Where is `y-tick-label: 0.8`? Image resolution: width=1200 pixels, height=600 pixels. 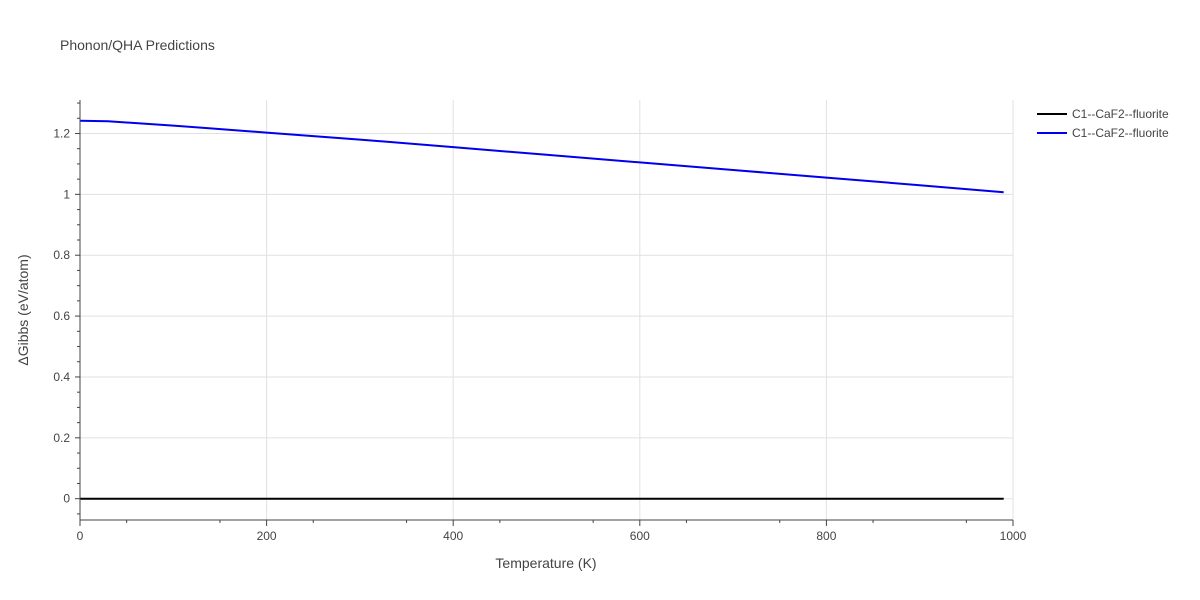 y-tick-label: 0.8 is located at coordinates (61, 255).